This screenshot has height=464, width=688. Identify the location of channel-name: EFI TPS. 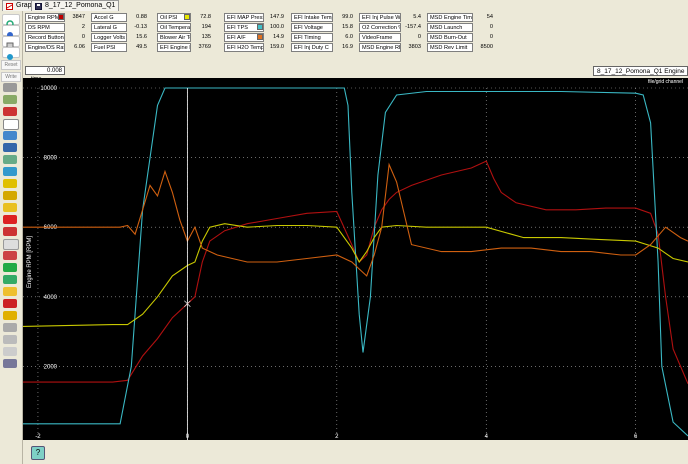
(244, 27).